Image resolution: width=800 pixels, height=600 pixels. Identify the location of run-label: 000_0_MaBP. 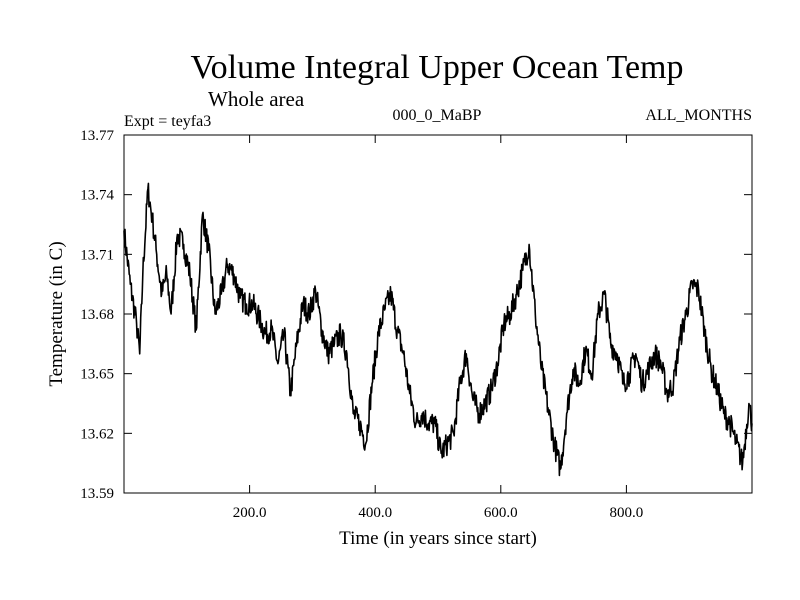
(437, 115).